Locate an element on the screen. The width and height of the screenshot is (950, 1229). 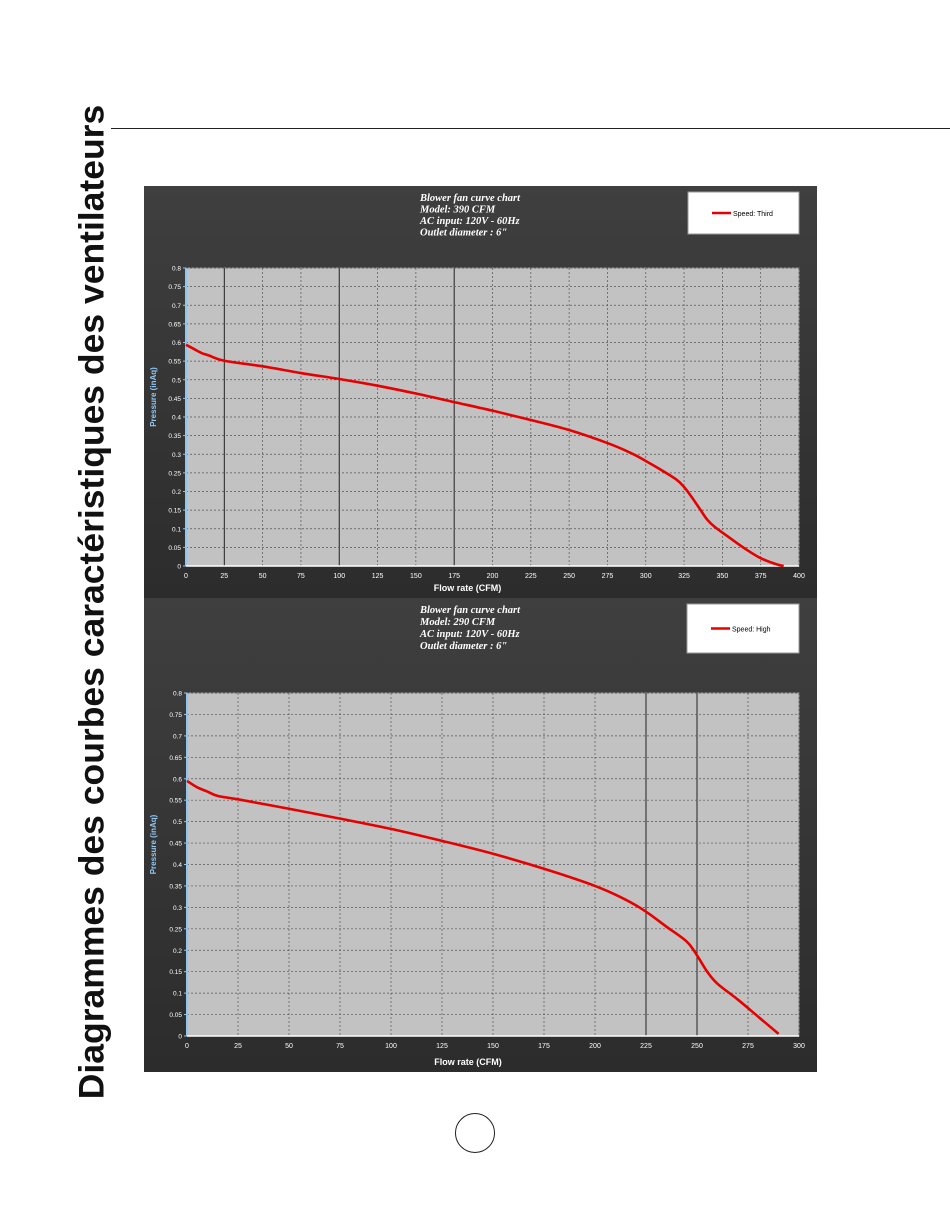
x-tick-label: 400 is located at coordinates (799, 576).